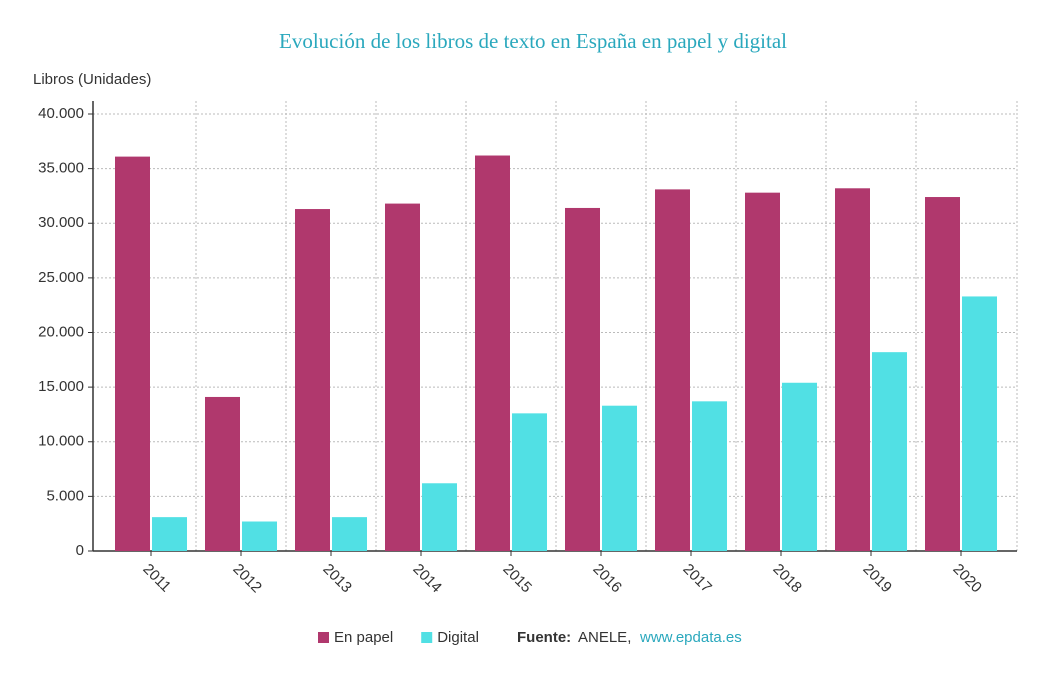  What do you see at coordinates (967, 579) in the screenshot?
I see `x-tick-label: 2020` at bounding box center [967, 579].